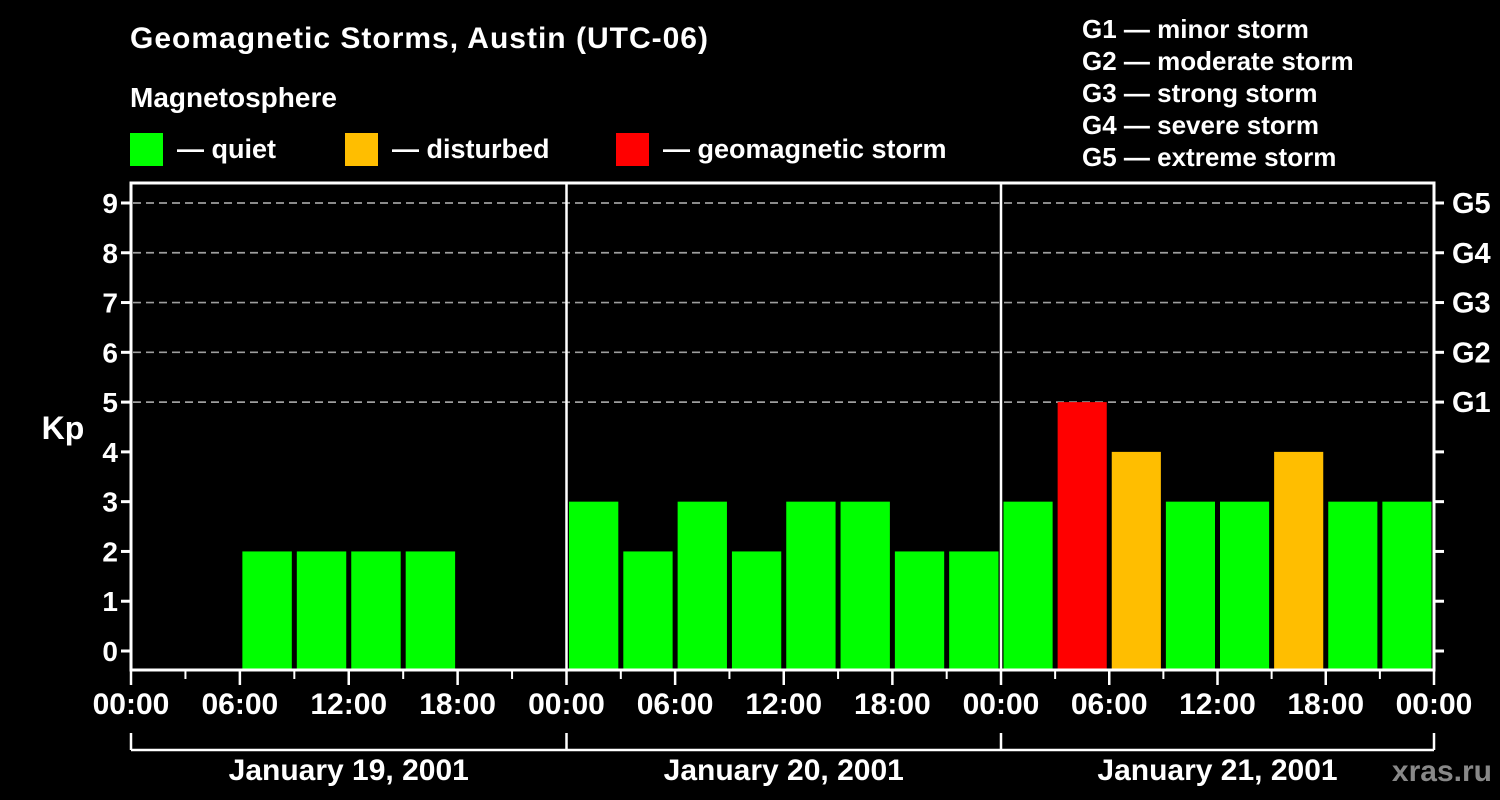  Describe the element at coordinates (63, 428) in the screenshot. I see `y-axis-label: Kp` at that location.